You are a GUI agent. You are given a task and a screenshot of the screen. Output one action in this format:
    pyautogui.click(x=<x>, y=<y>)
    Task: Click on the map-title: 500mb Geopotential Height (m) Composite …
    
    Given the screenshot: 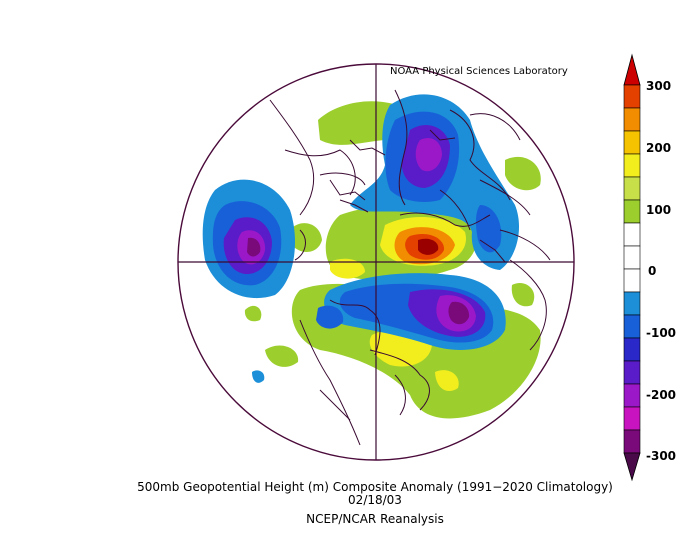 What is the action you would take?
    pyautogui.click(x=375, y=487)
    